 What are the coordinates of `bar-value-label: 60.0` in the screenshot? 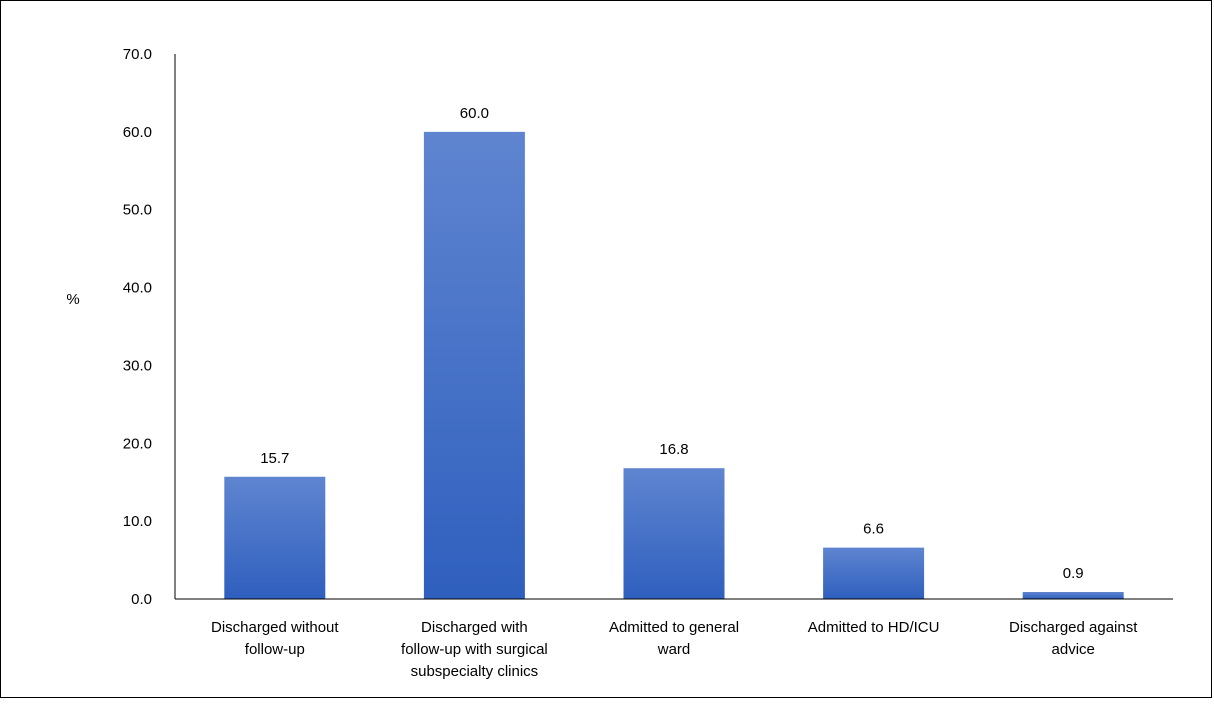 It's located at (474, 113).